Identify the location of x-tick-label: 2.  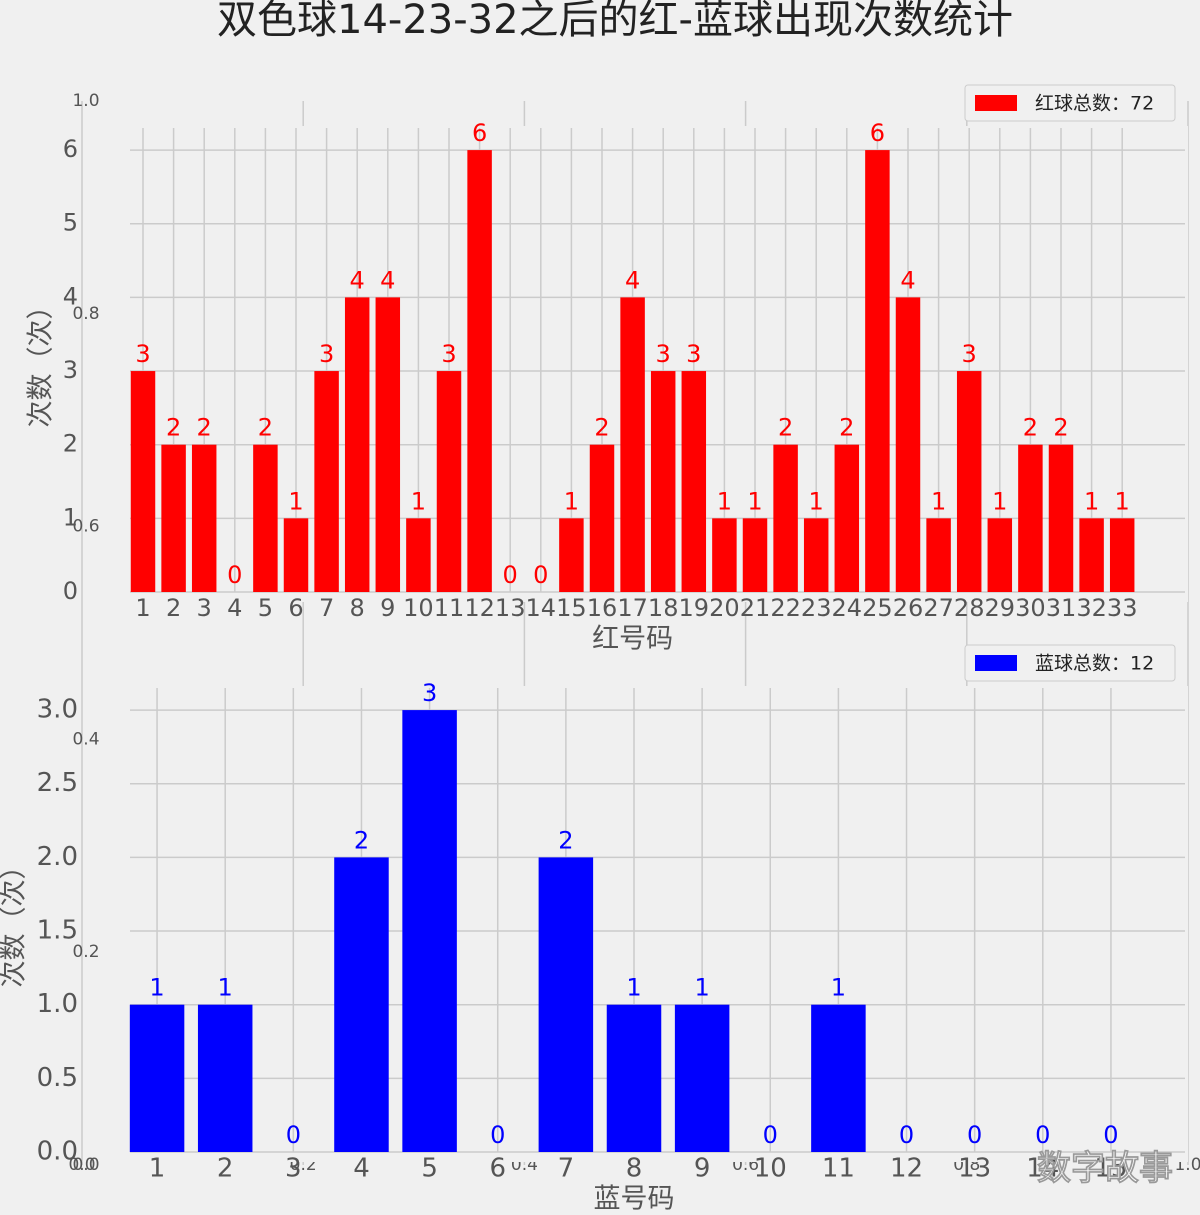
(173, 608).